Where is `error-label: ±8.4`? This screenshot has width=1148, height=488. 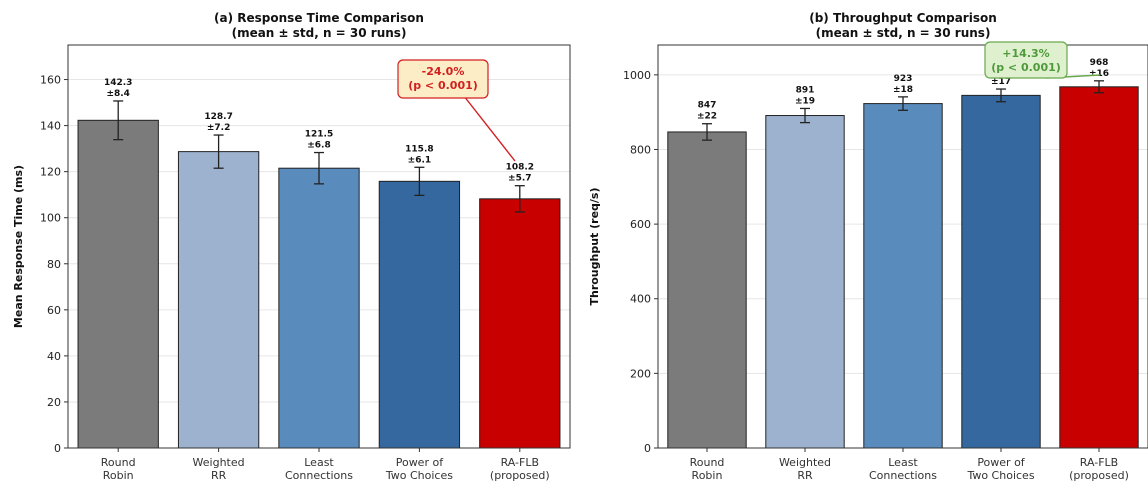
error-label: ±8.4 is located at coordinates (117, 94).